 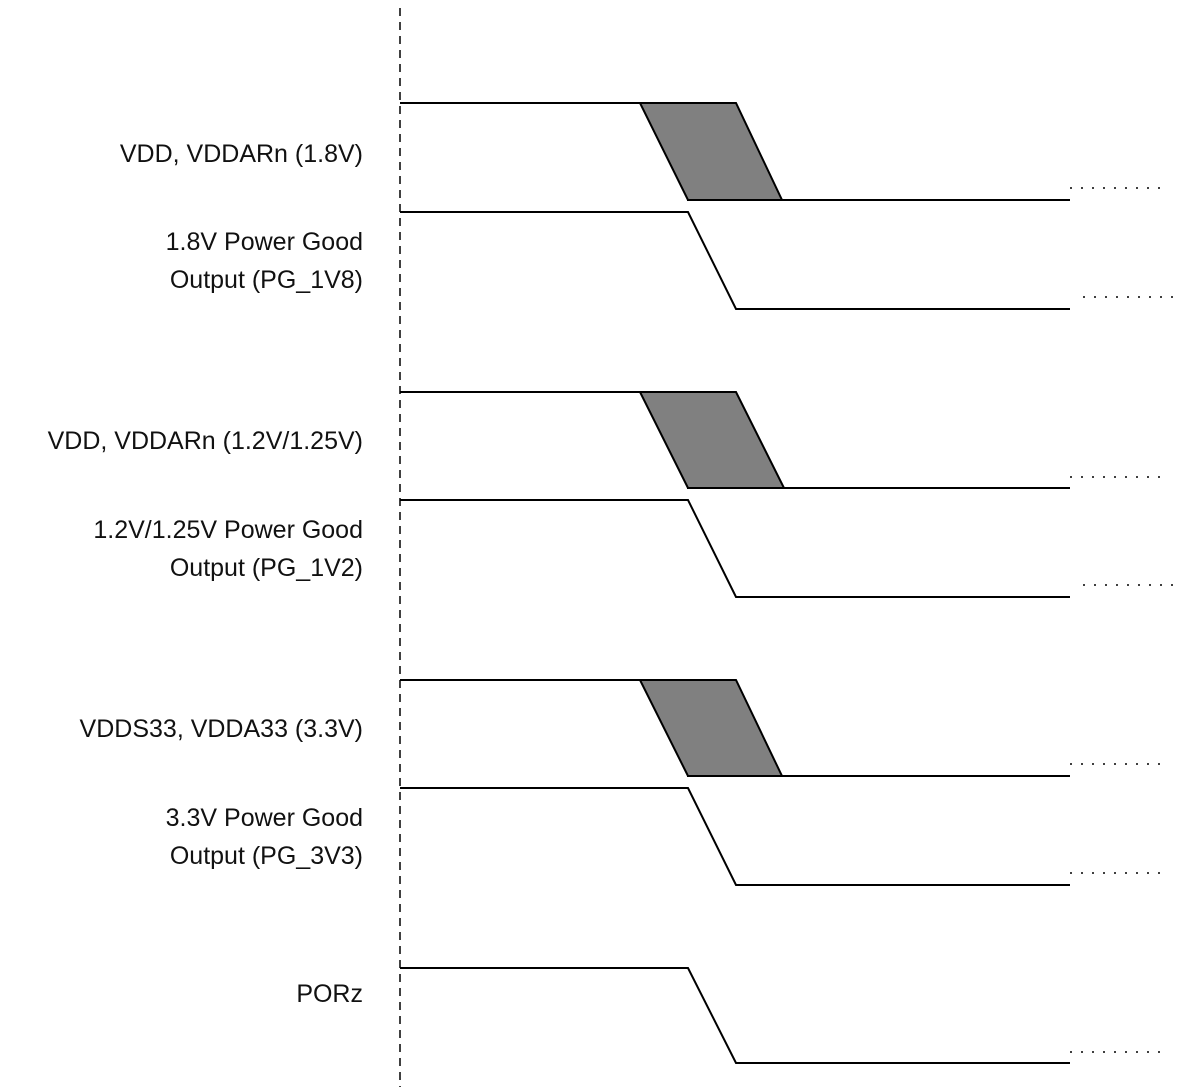 What do you see at coordinates (625, 728) in the screenshot?
I see `signal-vdd-3v3: VDDS33, VDDA33 (3.3V)` at bounding box center [625, 728].